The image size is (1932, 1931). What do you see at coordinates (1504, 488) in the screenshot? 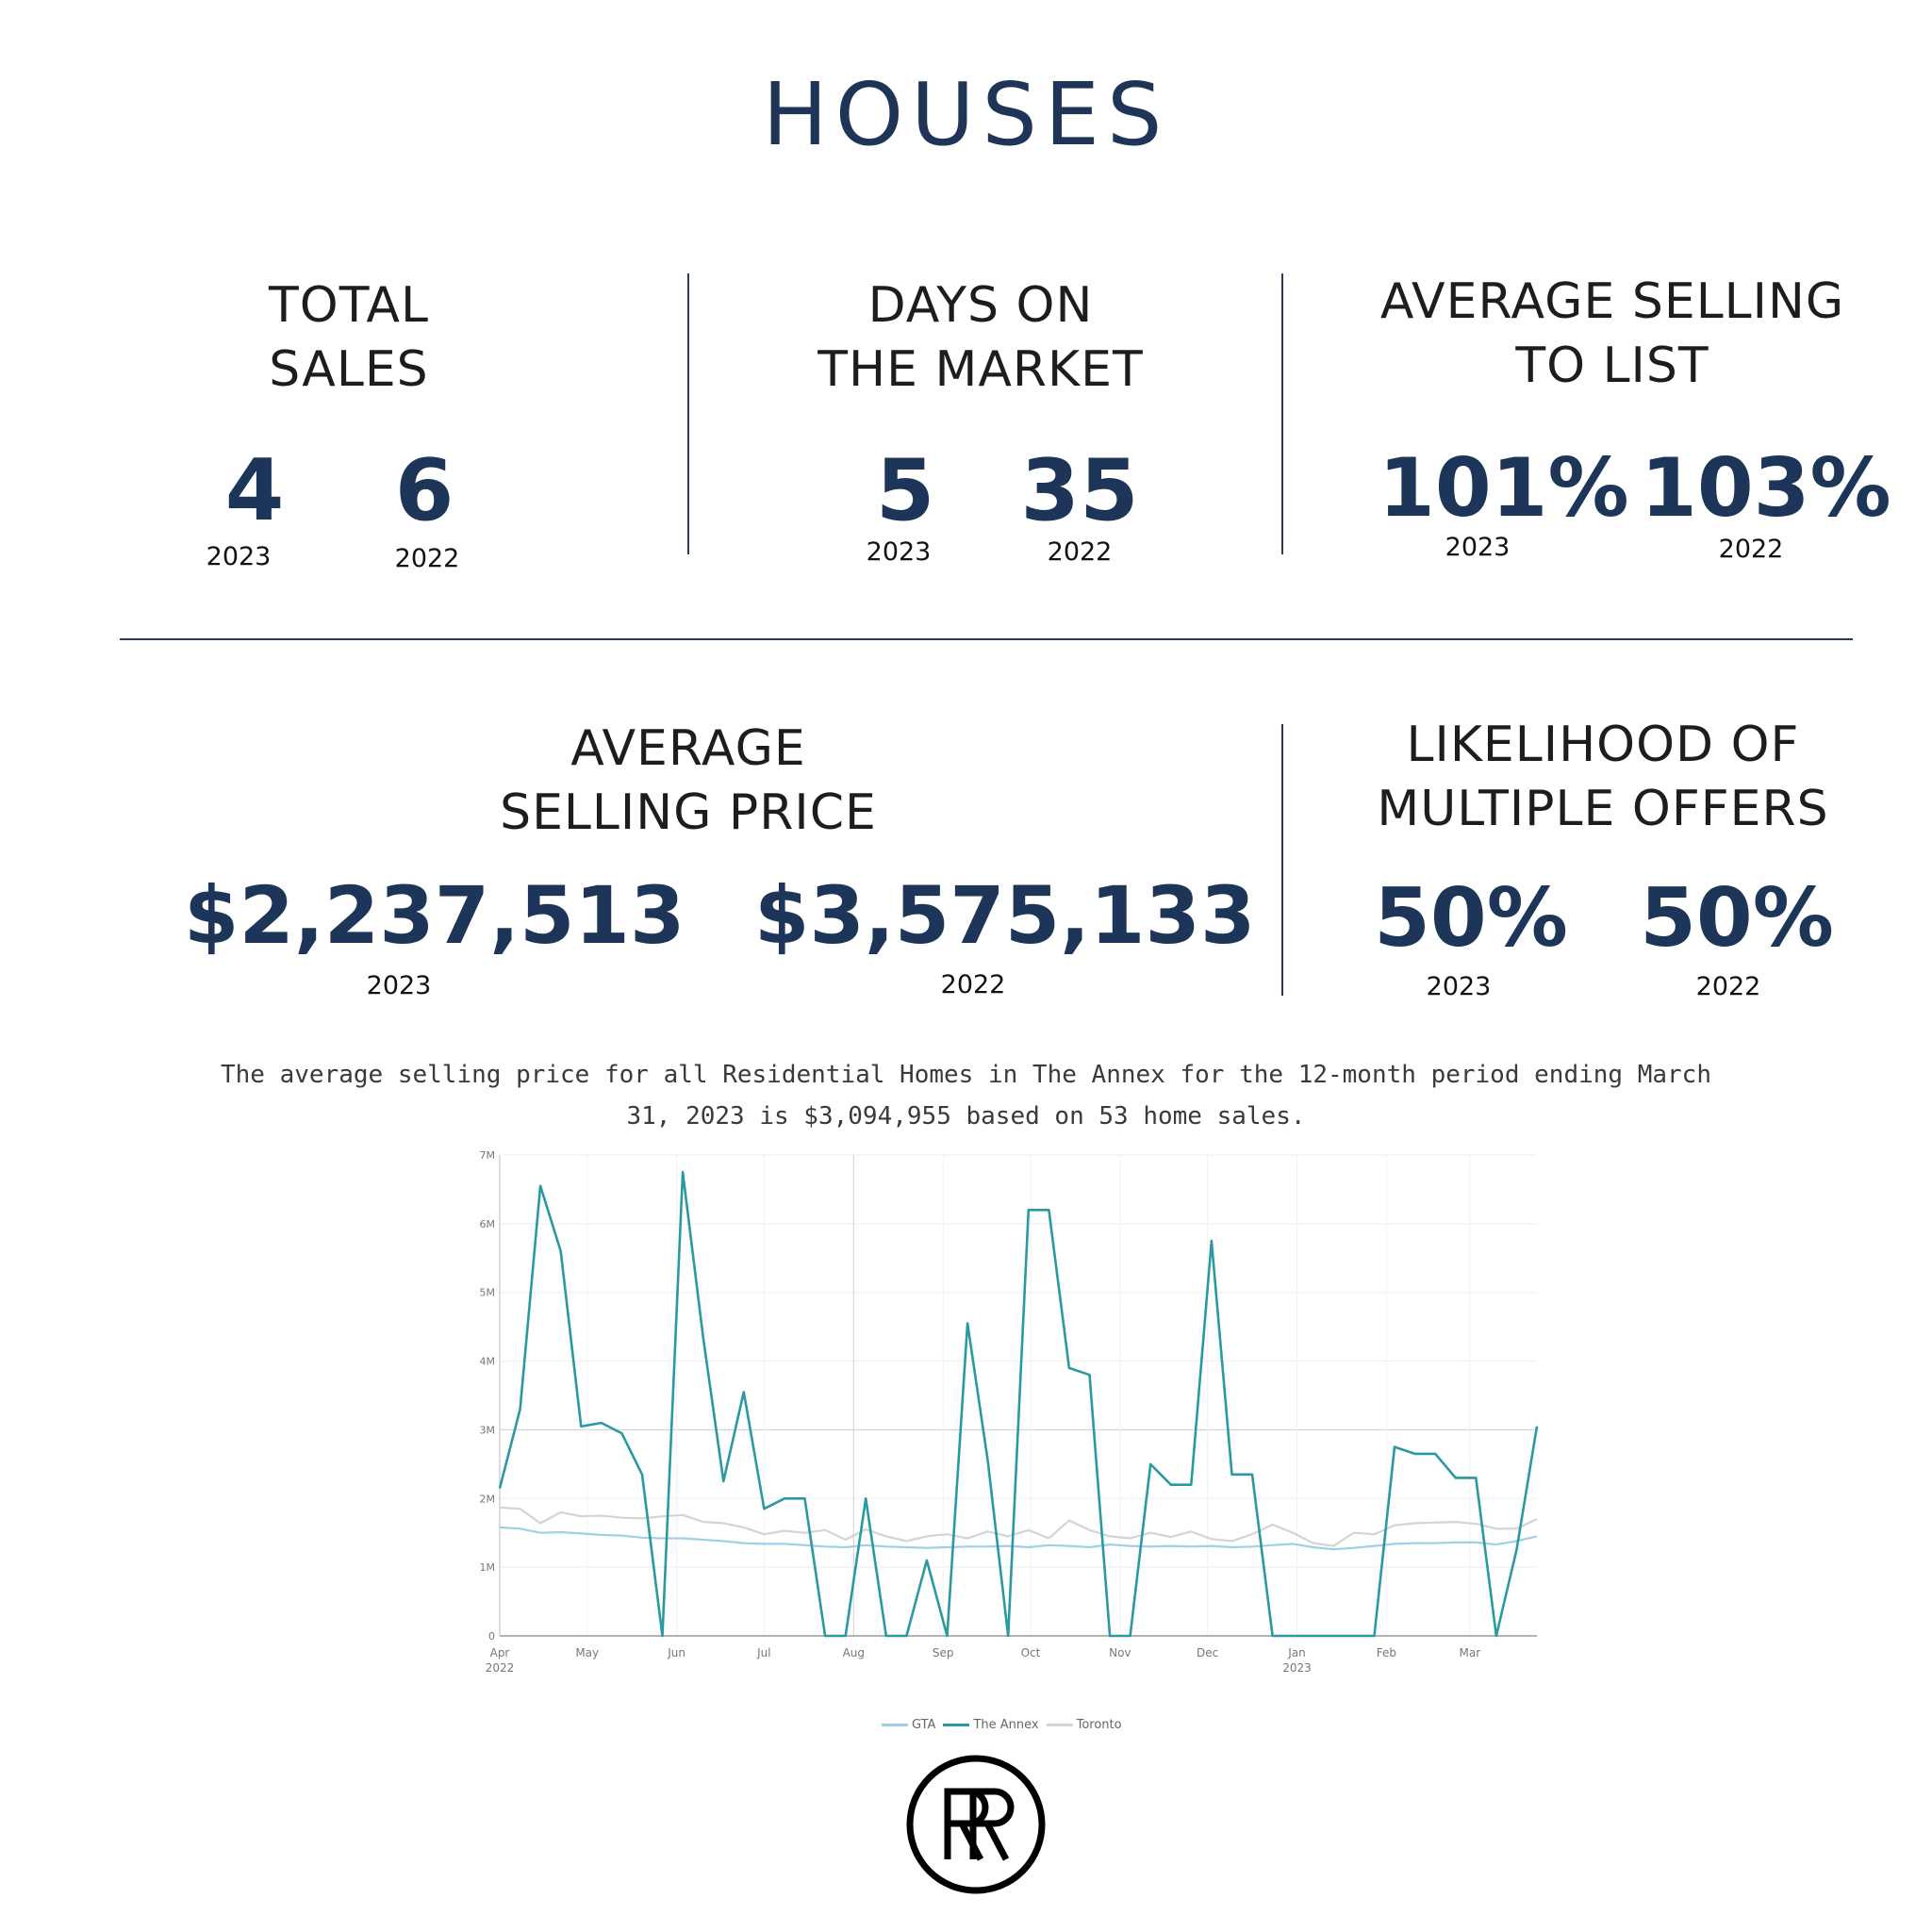
I see `avg-selling-to-list-2023-value: 101%` at bounding box center [1504, 488].